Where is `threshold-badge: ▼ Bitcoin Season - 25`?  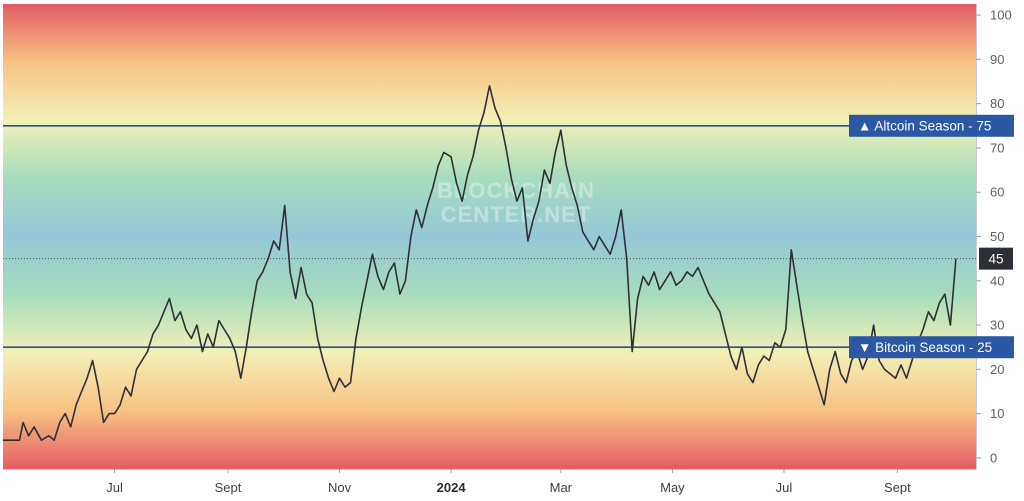 threshold-badge: ▼ Bitcoin Season - 25 is located at coordinates (931, 347).